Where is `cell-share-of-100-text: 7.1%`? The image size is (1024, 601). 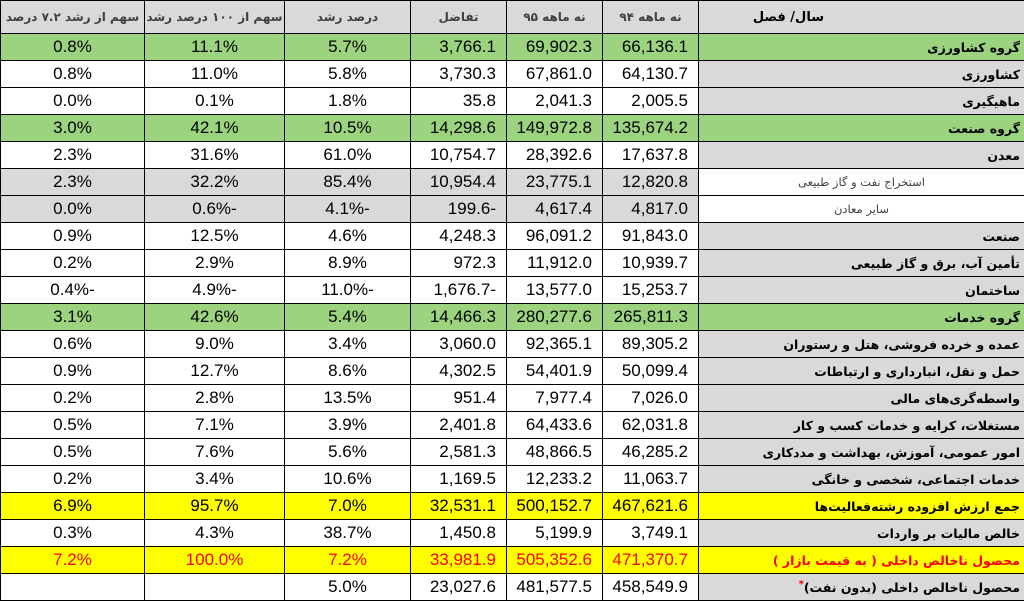
cell-share-of-100-text: 7.1% is located at coordinates (214, 424).